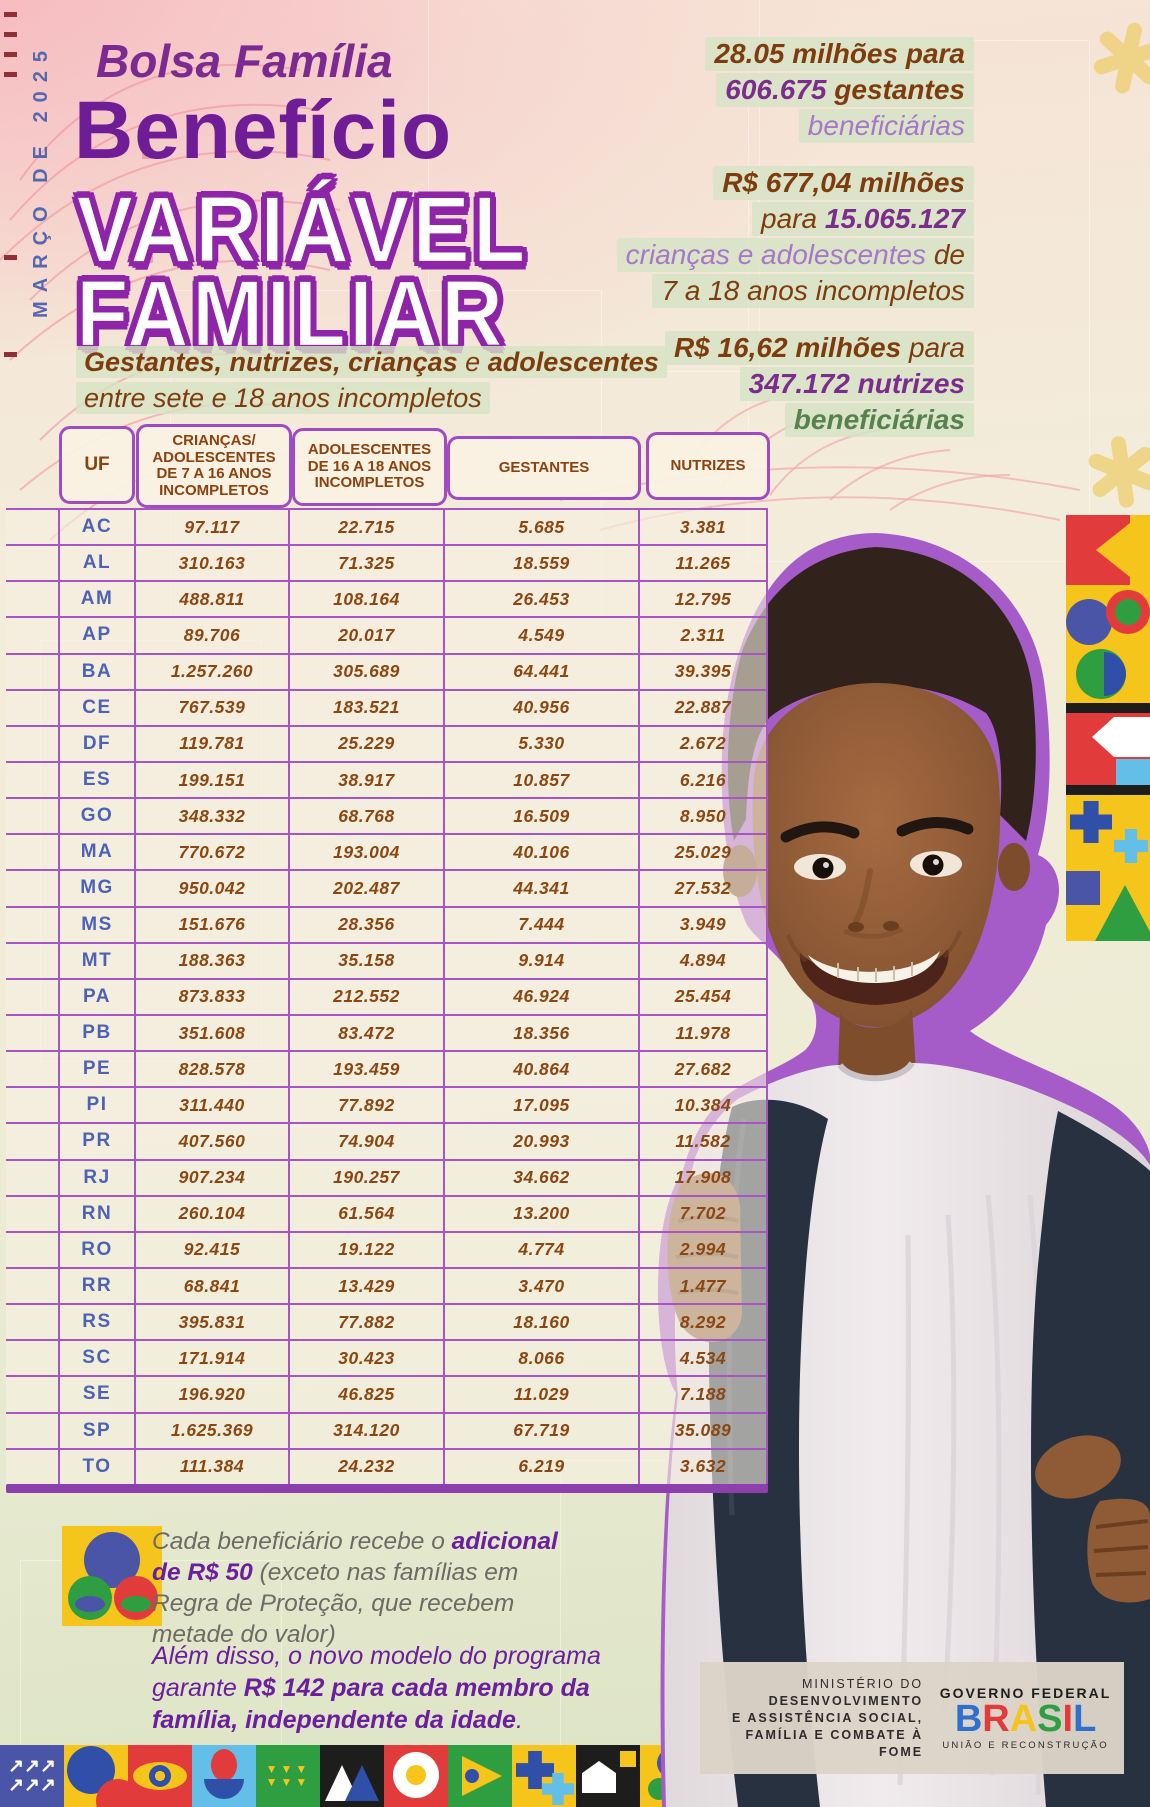 This screenshot has width=1150, height=1807. I want to click on table-row: AP 89.706 20.017 4.549 2.311, so click(387, 634).